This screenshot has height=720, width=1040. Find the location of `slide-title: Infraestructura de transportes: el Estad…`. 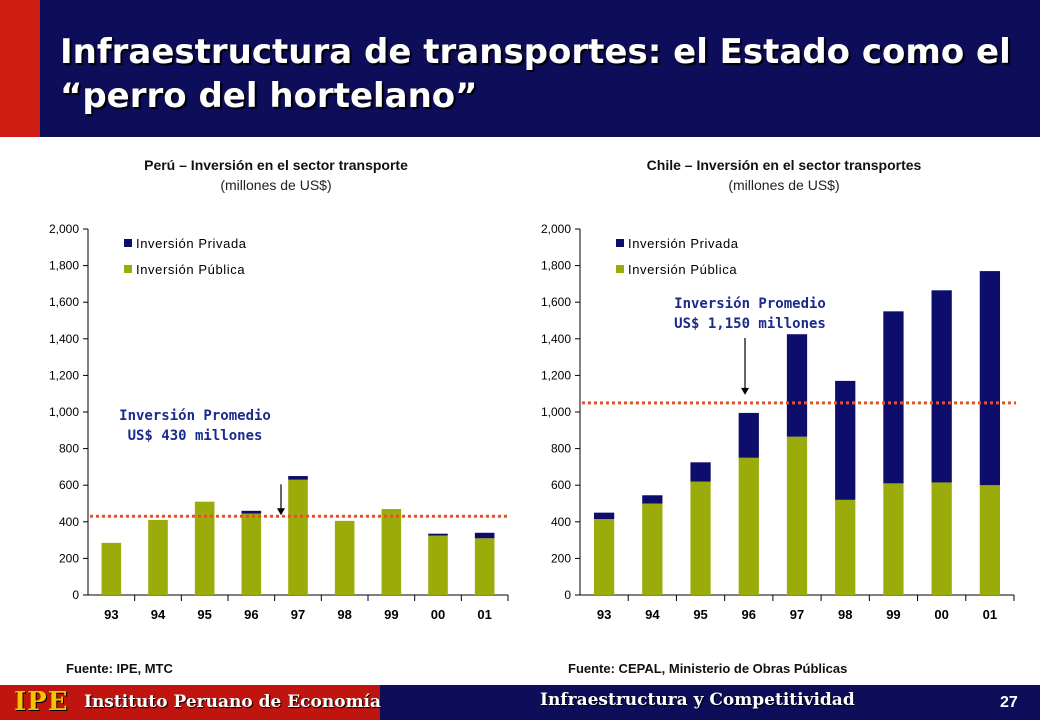

slide-title: Infraestructura de transportes: el Estad… is located at coordinates (535, 74).